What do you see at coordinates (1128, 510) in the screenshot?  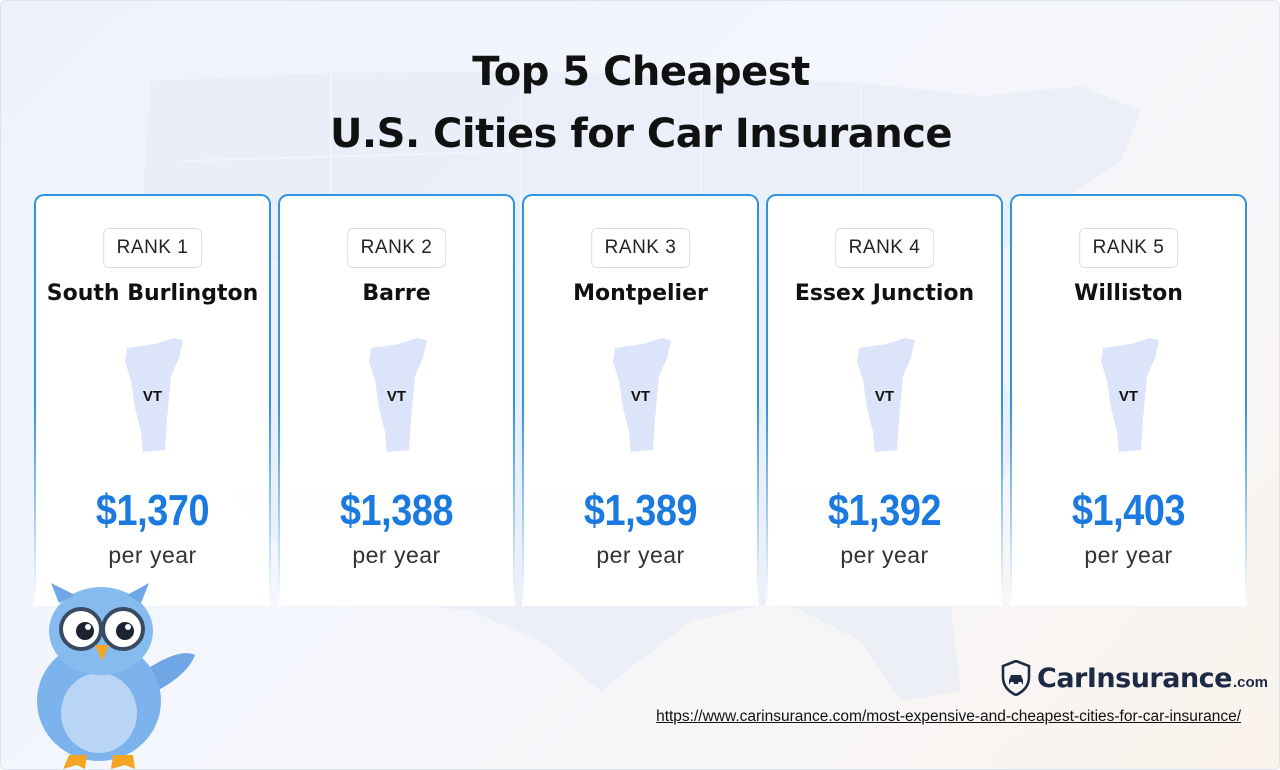 I see `annual-price: $1,403` at bounding box center [1128, 510].